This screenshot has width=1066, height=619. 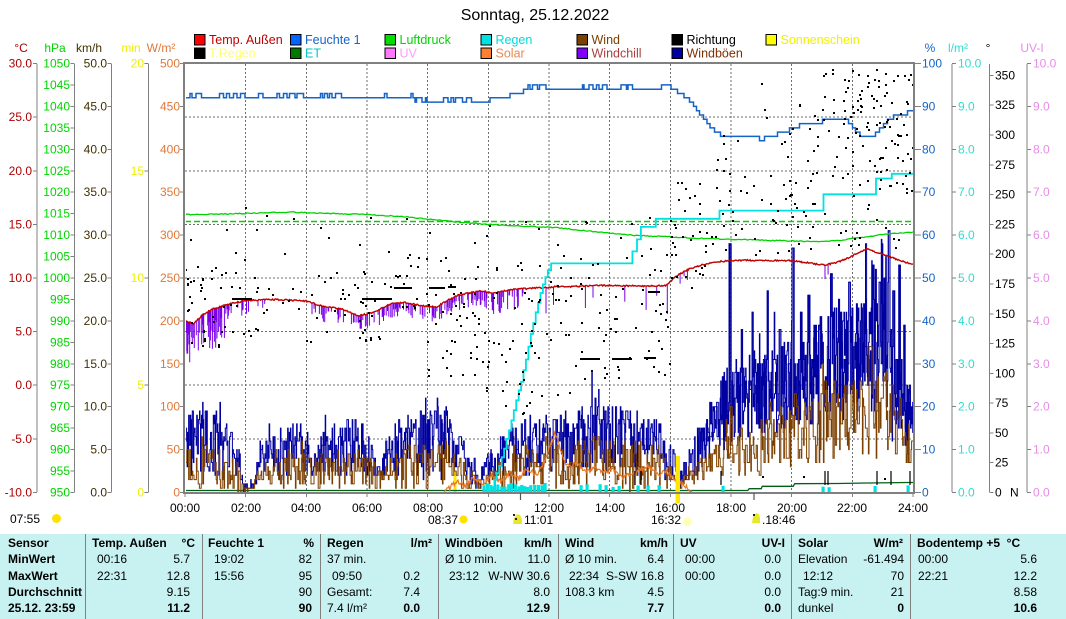 What do you see at coordinates (966, 407) in the screenshot?
I see `svg-text: 2.0` at bounding box center [966, 407].